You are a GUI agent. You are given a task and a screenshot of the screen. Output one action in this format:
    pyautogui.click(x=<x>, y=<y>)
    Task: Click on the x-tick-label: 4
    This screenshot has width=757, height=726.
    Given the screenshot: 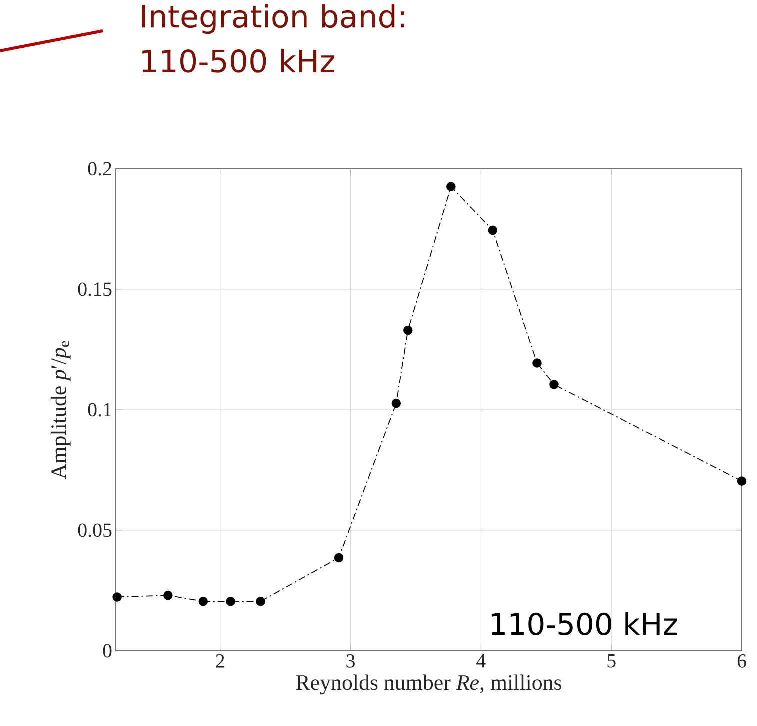 What is the action you would take?
    pyautogui.click(x=481, y=661)
    